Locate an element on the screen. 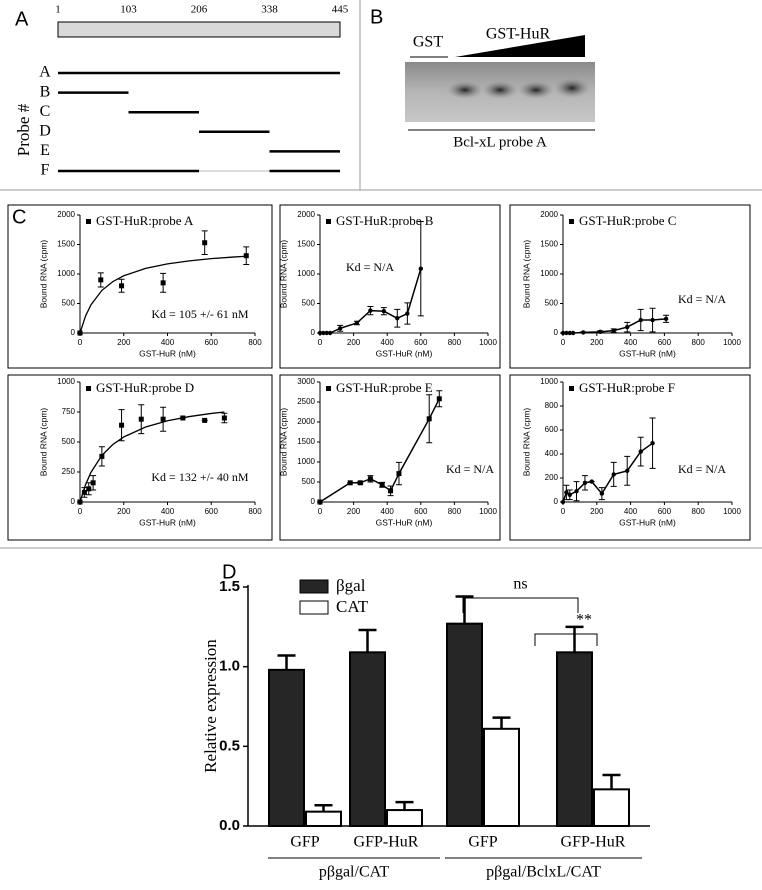  y-tick-label: 800 is located at coordinates (552, 405).